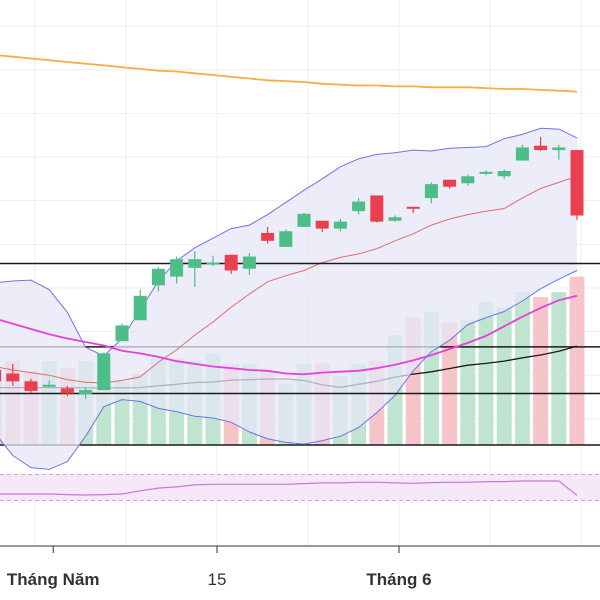  I want to click on moving-average-long-line, so click(289, 335).